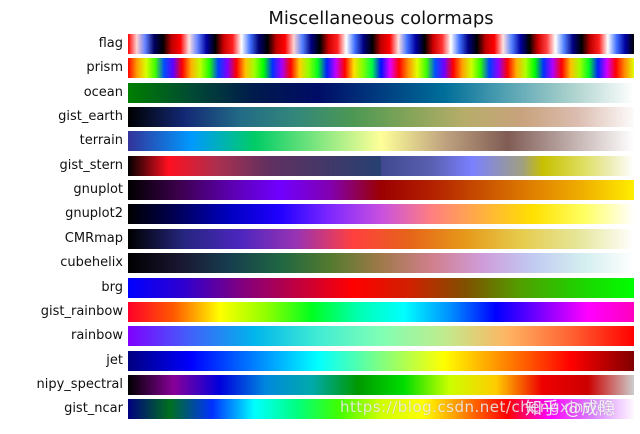 The width and height of the screenshot is (640, 434). Describe the element at coordinates (93, 238) in the screenshot. I see `colormap-label: CMRmap` at that location.